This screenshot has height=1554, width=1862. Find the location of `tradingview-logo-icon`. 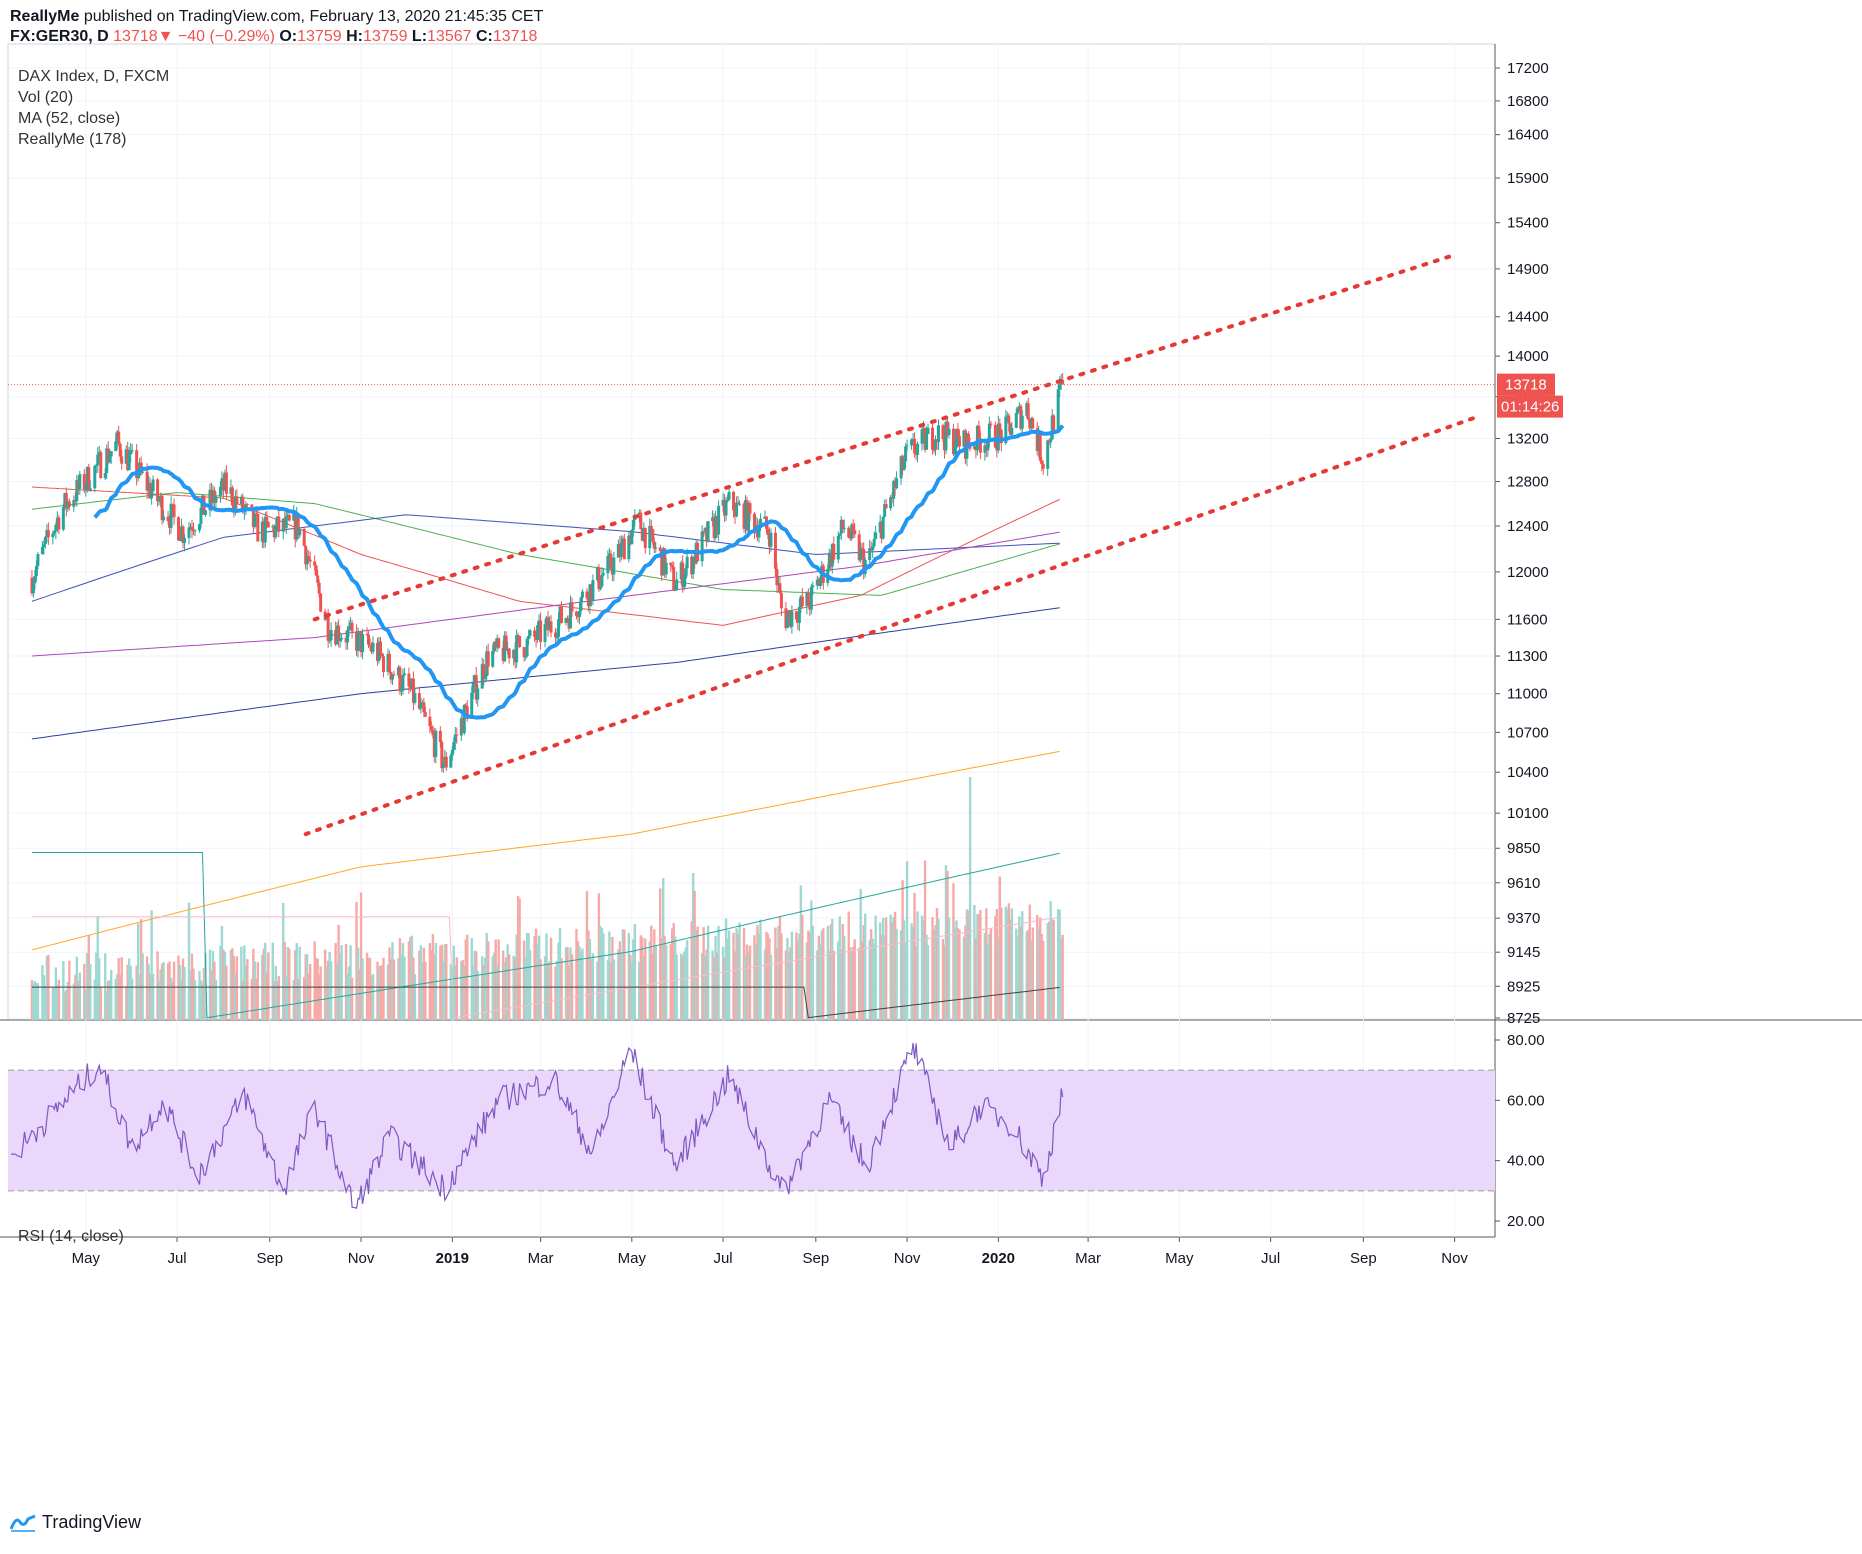

tradingview-logo-icon is located at coordinates (23, 1523).